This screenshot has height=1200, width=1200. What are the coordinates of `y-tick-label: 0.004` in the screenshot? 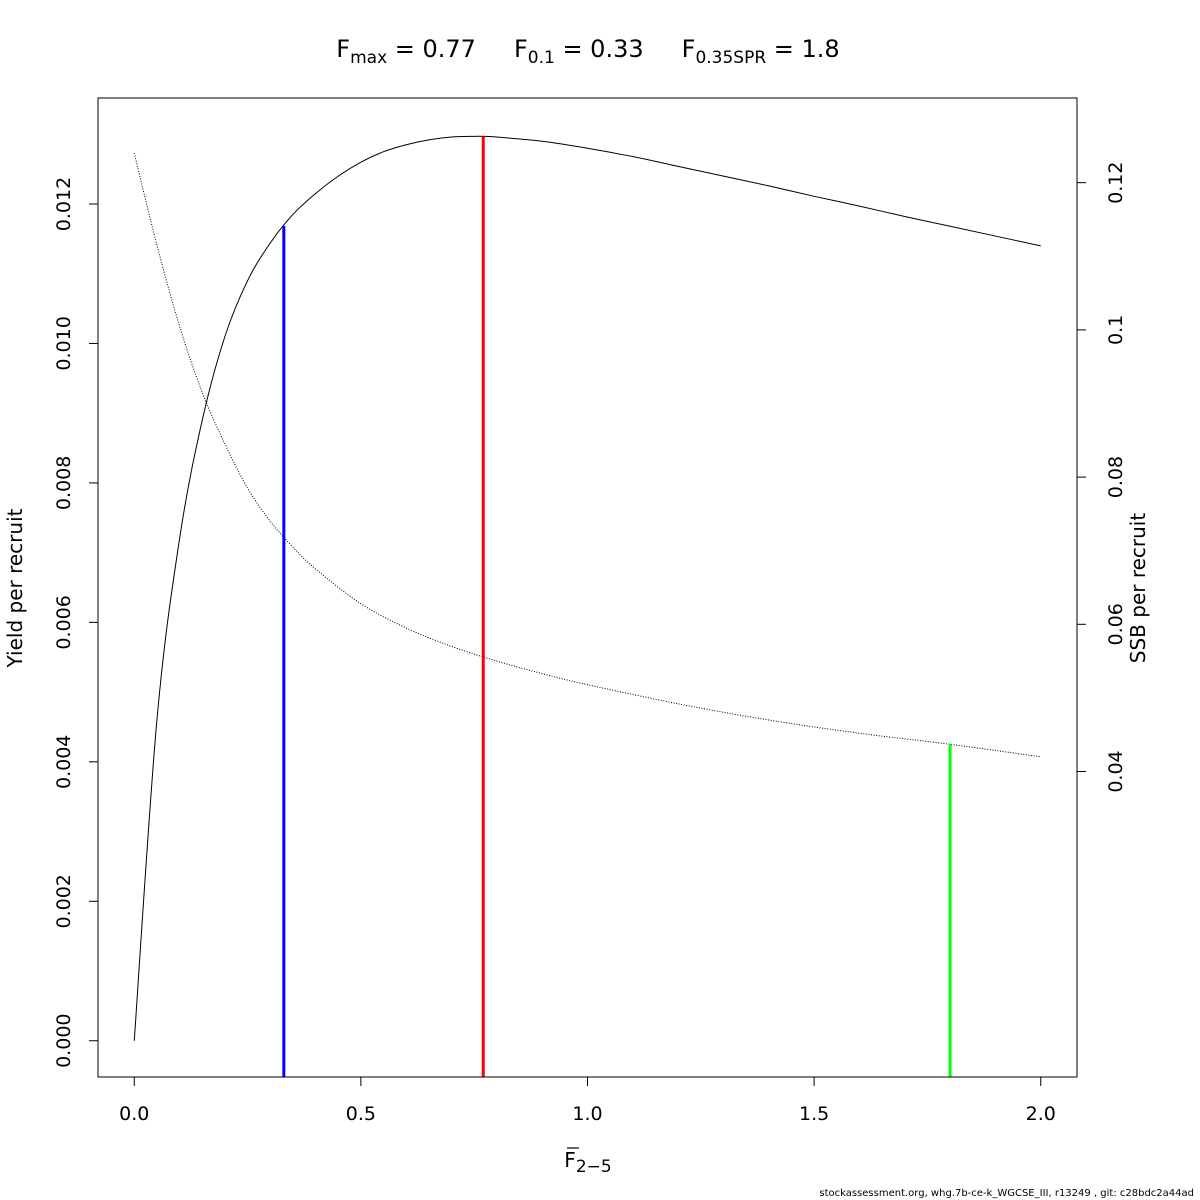 It's located at (64, 762).